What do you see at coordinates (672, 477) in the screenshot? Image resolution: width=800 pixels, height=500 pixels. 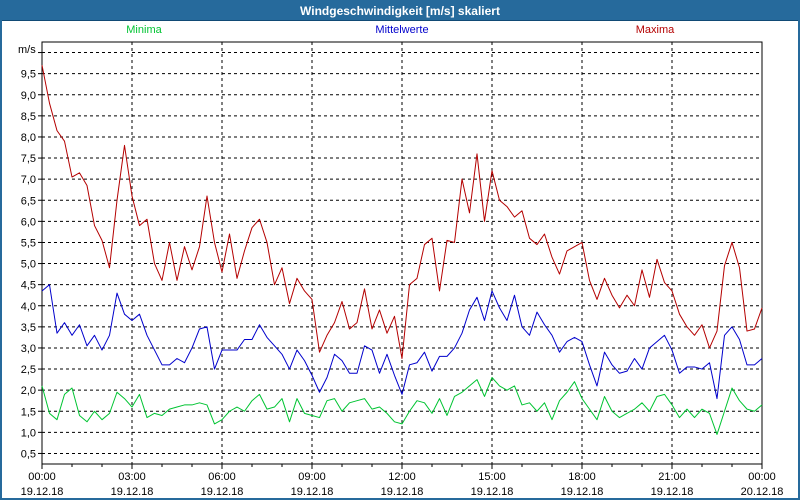 I see `x-tick-label-time: 21:00` at bounding box center [672, 477].